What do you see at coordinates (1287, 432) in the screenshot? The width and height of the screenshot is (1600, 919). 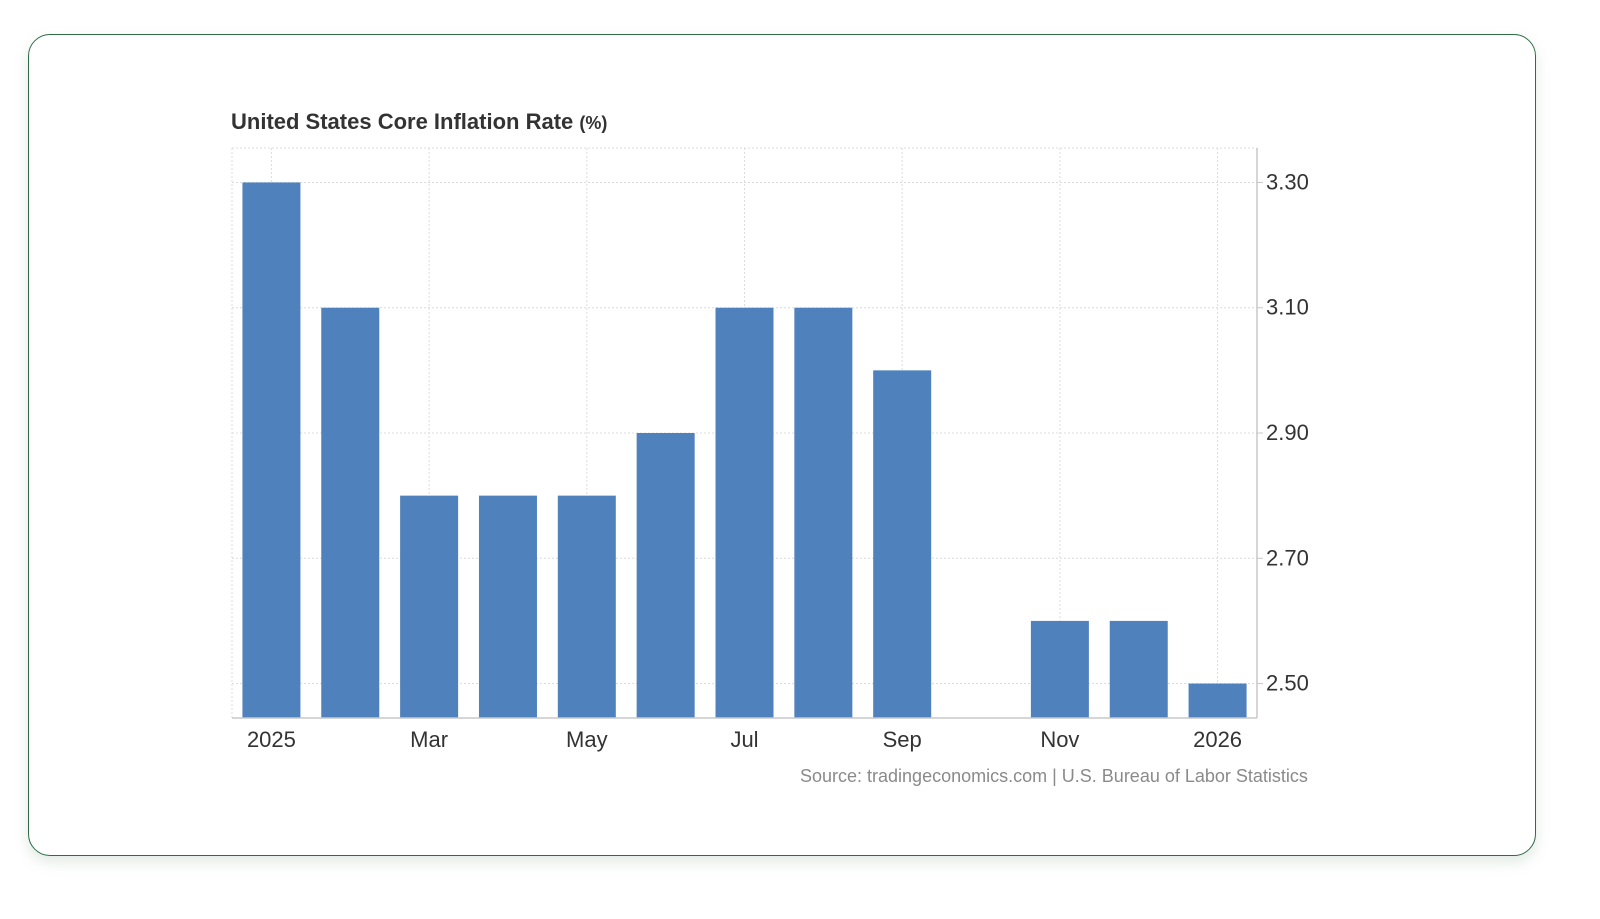 I see `y-tick-label: 2.90` at bounding box center [1287, 432].